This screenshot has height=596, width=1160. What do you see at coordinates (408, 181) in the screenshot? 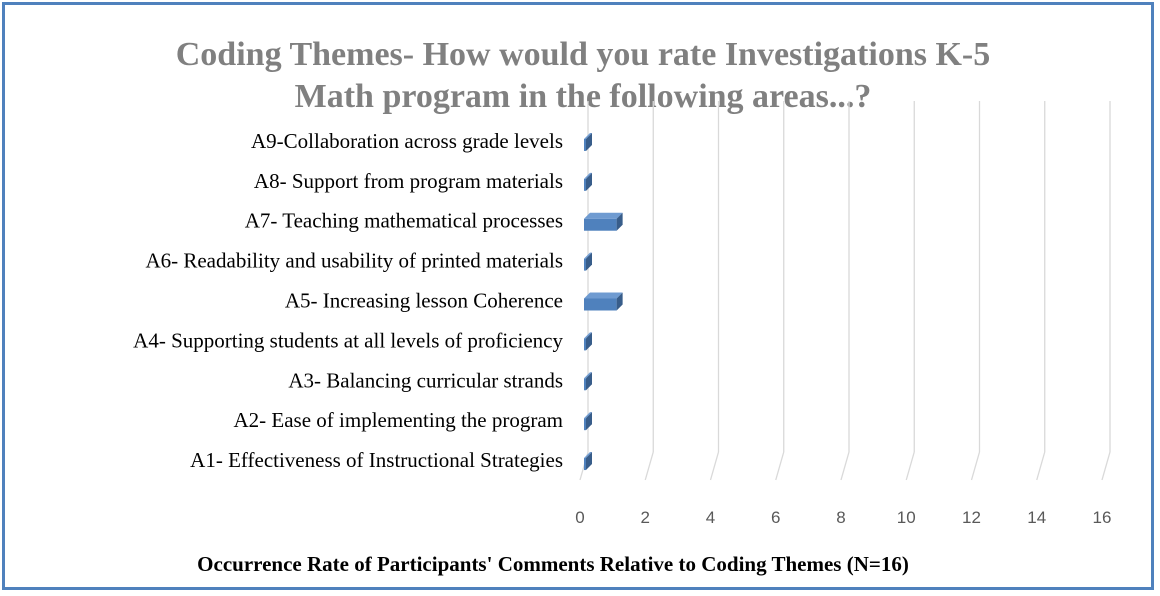
I see `category-label: A8- Support from program materials` at bounding box center [408, 181].